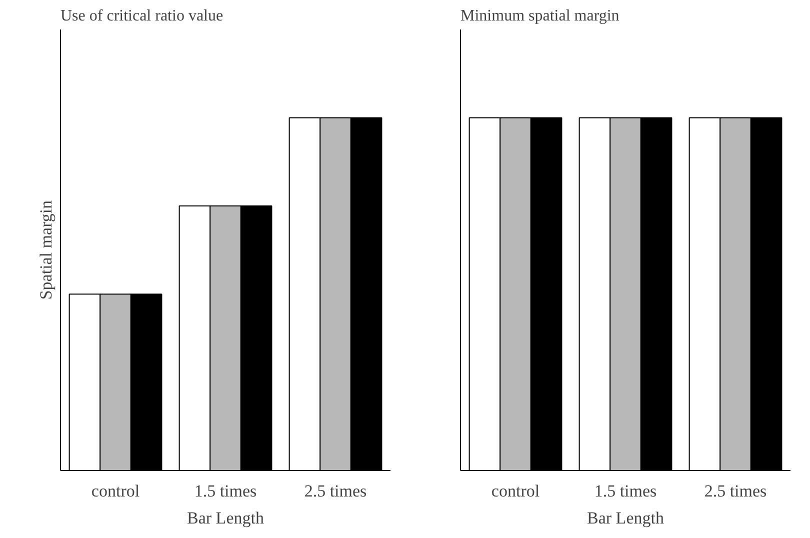 This screenshot has width=810, height=538. What do you see at coordinates (540, 16) in the screenshot?
I see `chart-title: Minimum spatial margin` at bounding box center [540, 16].